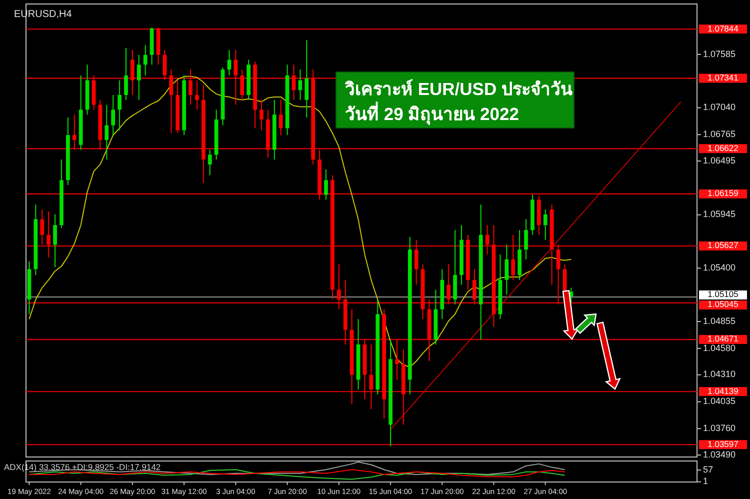 This screenshot has width=750, height=499. I want to click on y-tick-label: 1.07585, so click(719, 53).